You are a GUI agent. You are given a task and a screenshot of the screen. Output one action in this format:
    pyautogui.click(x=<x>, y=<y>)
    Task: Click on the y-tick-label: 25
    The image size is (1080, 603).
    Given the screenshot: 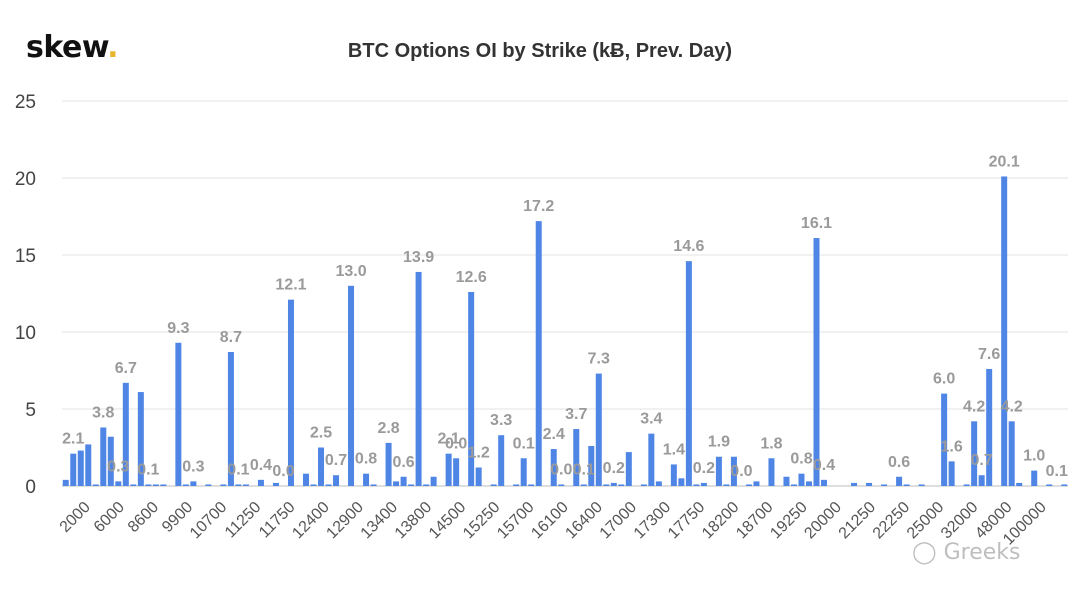 What is the action you would take?
    pyautogui.click(x=25, y=102)
    